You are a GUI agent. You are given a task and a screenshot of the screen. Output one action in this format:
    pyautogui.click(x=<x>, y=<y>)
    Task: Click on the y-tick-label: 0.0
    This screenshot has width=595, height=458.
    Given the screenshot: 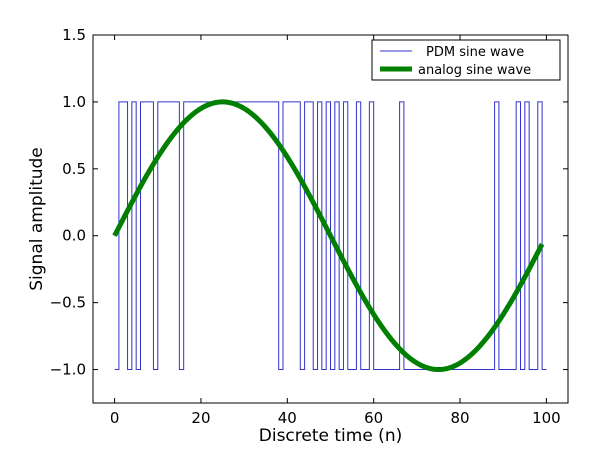 What is the action you would take?
    pyautogui.click(x=74, y=236)
    